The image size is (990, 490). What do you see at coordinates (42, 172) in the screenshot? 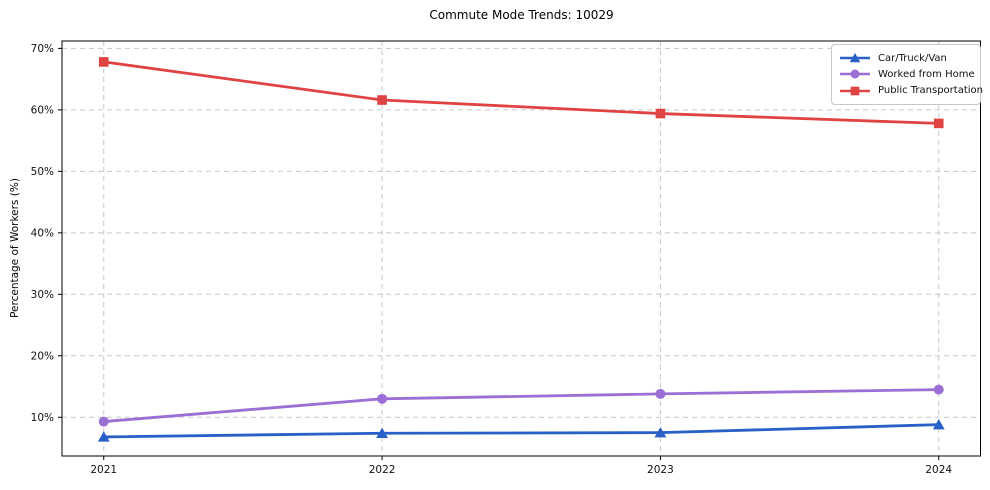
I see `y-tick-label: 50%` at bounding box center [42, 172].